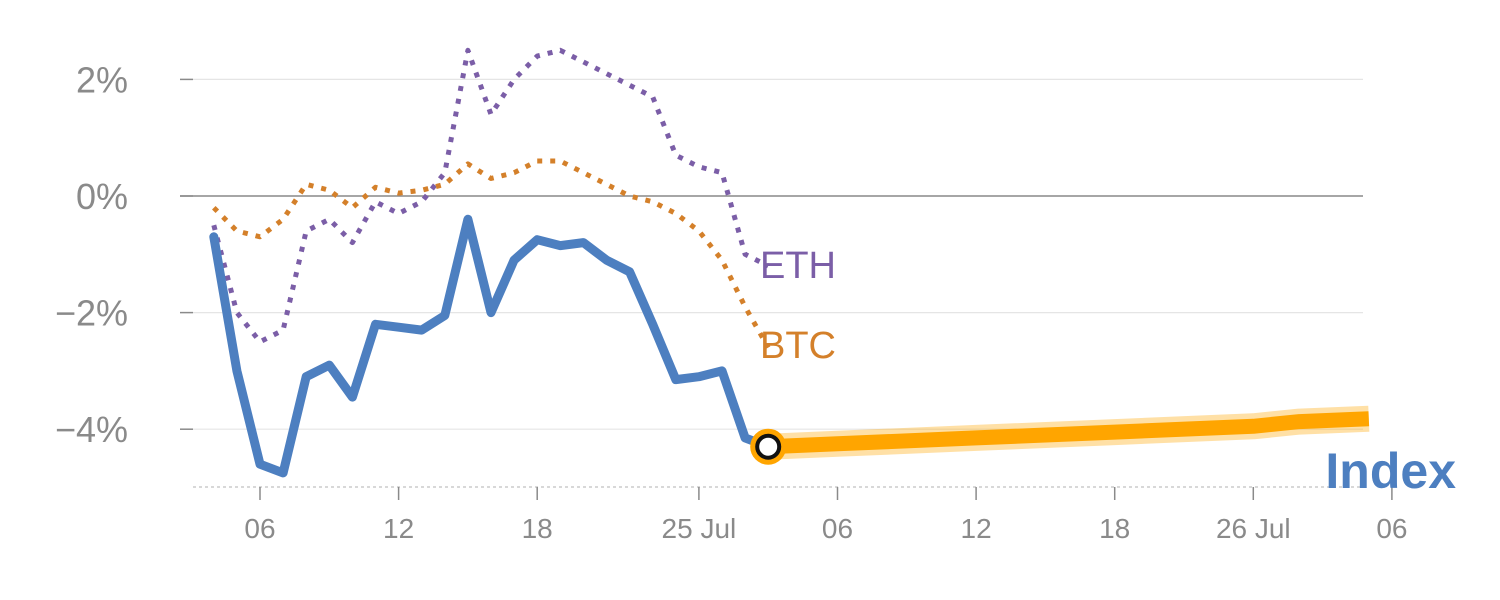 The image size is (1500, 600). I want to click on btc-series-label: BTC, so click(798, 346).